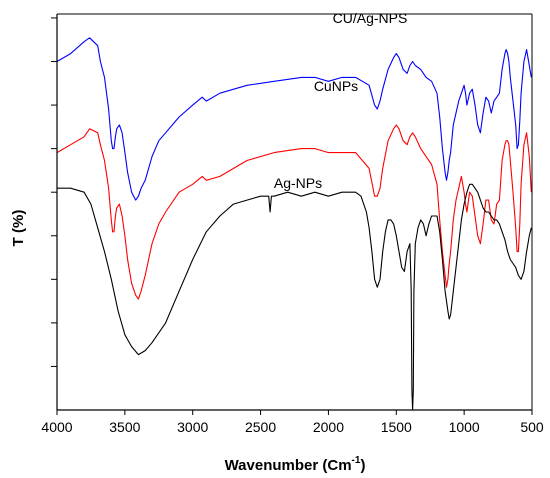  Describe the element at coordinates (370, 18) in the screenshot. I see `series-label-cu-ag-nps: CU/Ag-NPS` at that location.